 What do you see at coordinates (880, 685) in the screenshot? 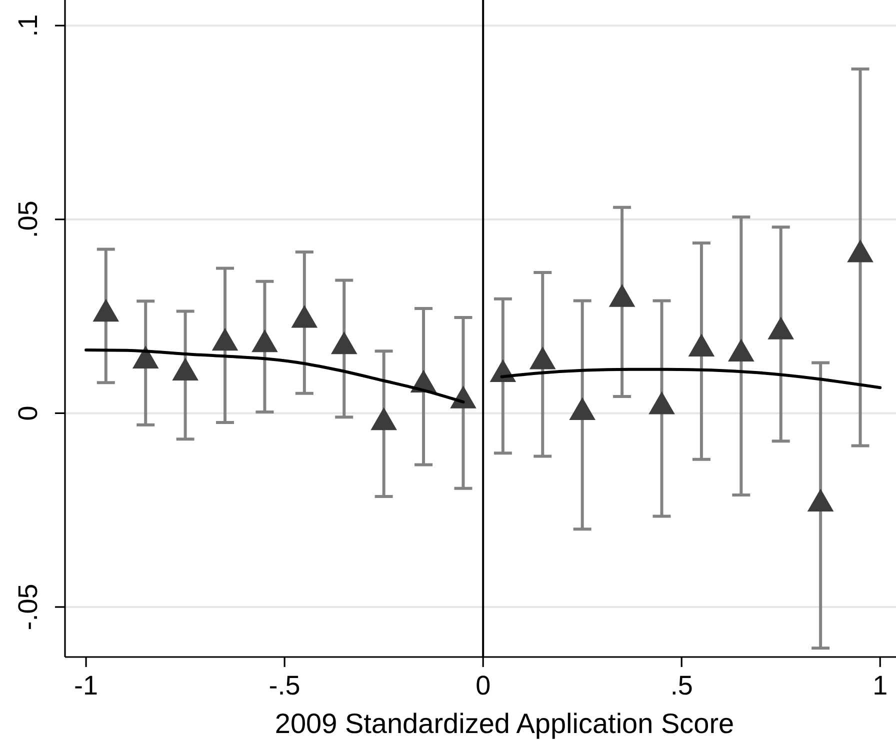
I see `x-tick-label: 1` at bounding box center [880, 685].